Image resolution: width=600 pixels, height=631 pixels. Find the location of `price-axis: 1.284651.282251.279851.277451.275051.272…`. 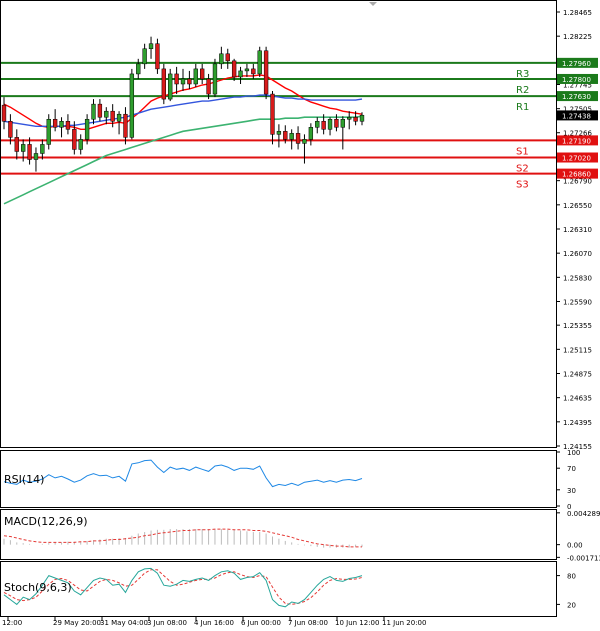

price-axis: 1.284651.282251.279851.277451.275051.272… is located at coordinates (574, 230).